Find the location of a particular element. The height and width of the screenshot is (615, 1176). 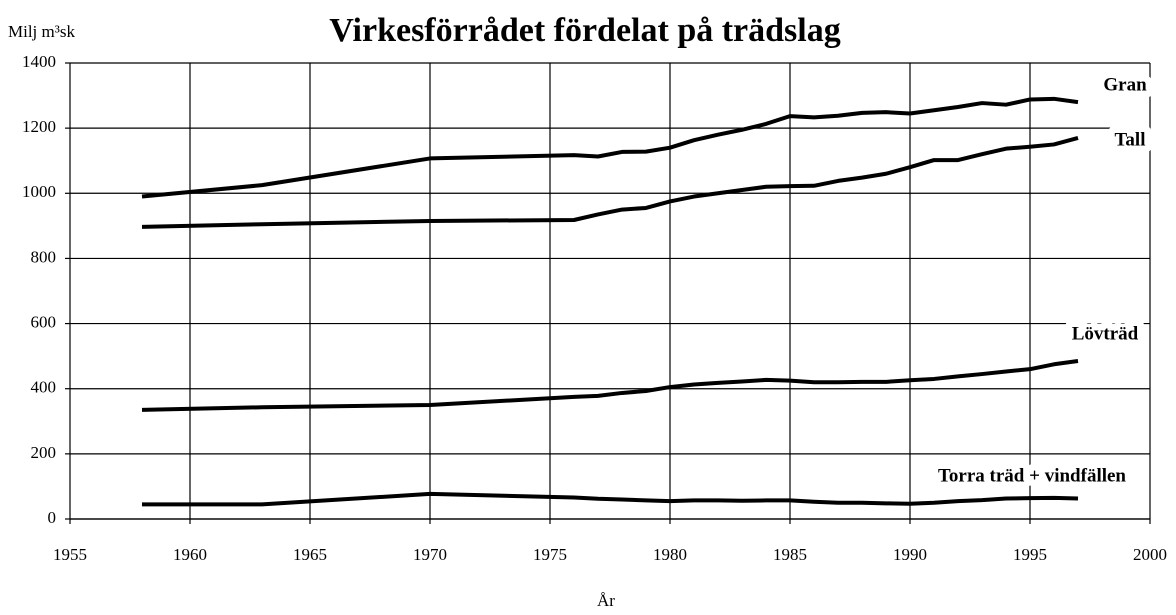

series-label: Torra träd + vindfällen is located at coordinates (1032, 475).